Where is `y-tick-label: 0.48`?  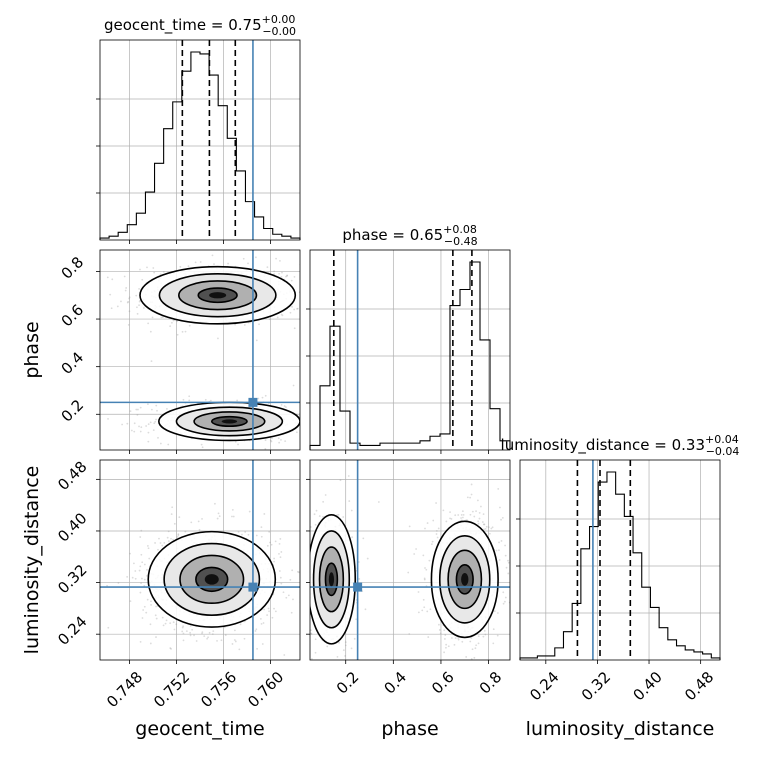
y-tick-label: 0.48 is located at coordinates (72, 476).